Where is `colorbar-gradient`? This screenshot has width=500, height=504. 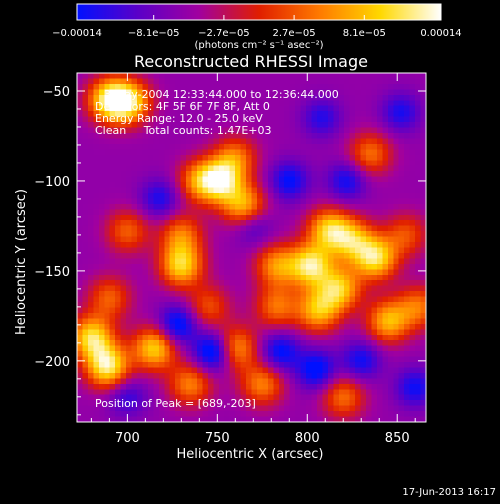 colorbar-gradient is located at coordinates (259, 12).